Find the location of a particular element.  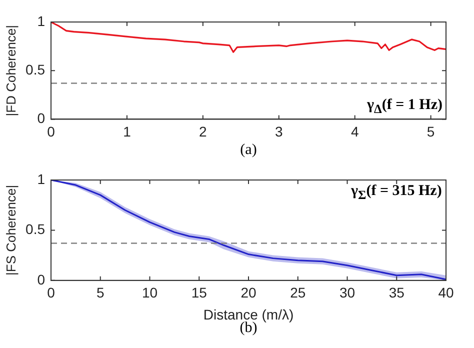

x-tick-label: 10 is located at coordinates (150, 292).